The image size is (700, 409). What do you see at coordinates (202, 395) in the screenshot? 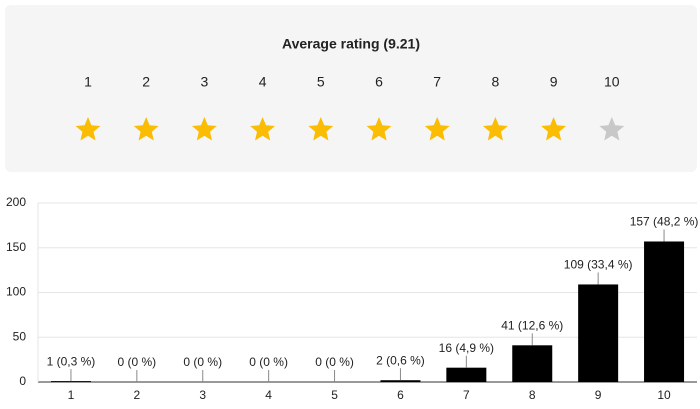
I see `x-tick-label: 3` at bounding box center [202, 395].